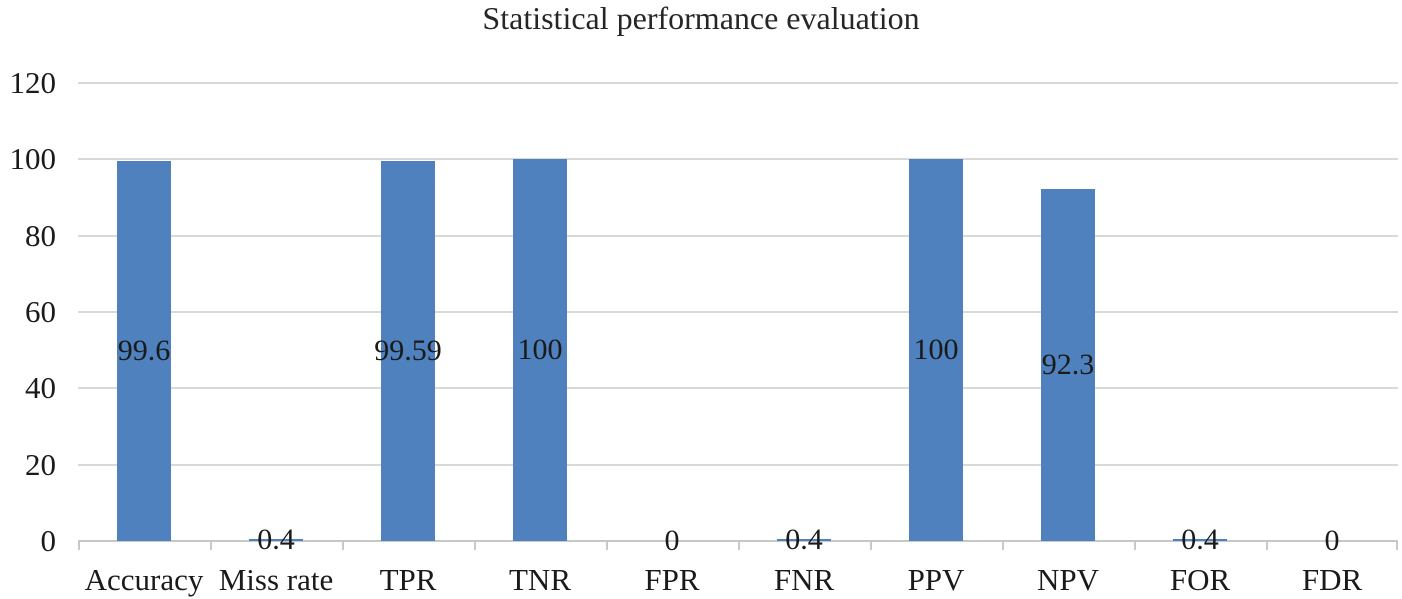 Image resolution: width=1402 pixels, height=599 pixels. Describe the element at coordinates (40, 388) in the screenshot. I see `y-axis-label-40: 40` at that location.